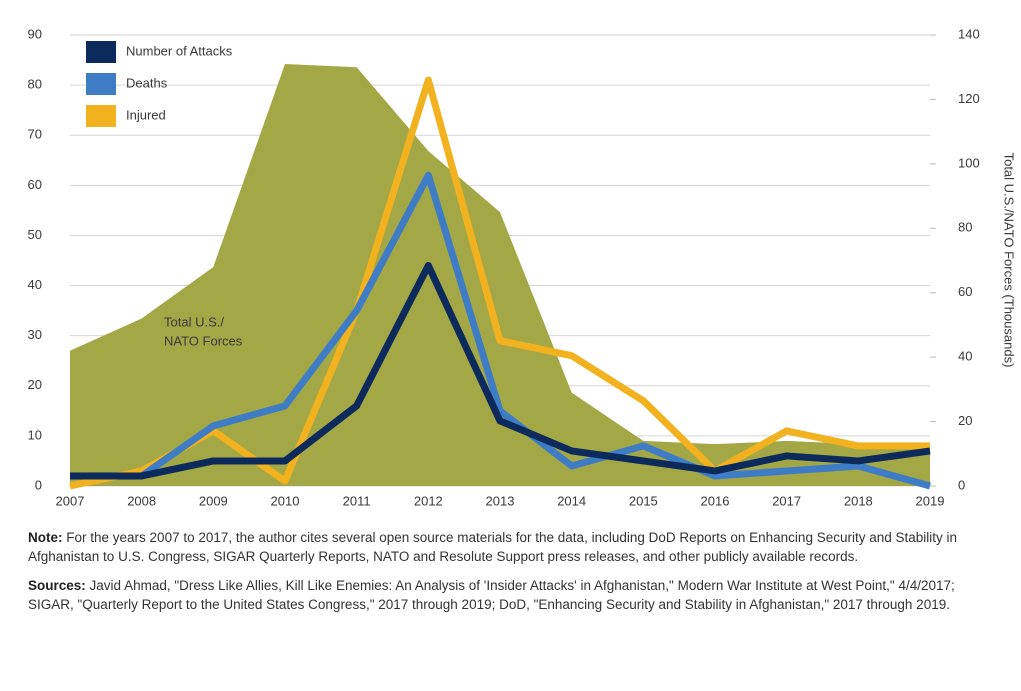 The image size is (1021, 691). Describe the element at coordinates (213, 500) in the screenshot. I see `x-tick-label: 2009` at that location.